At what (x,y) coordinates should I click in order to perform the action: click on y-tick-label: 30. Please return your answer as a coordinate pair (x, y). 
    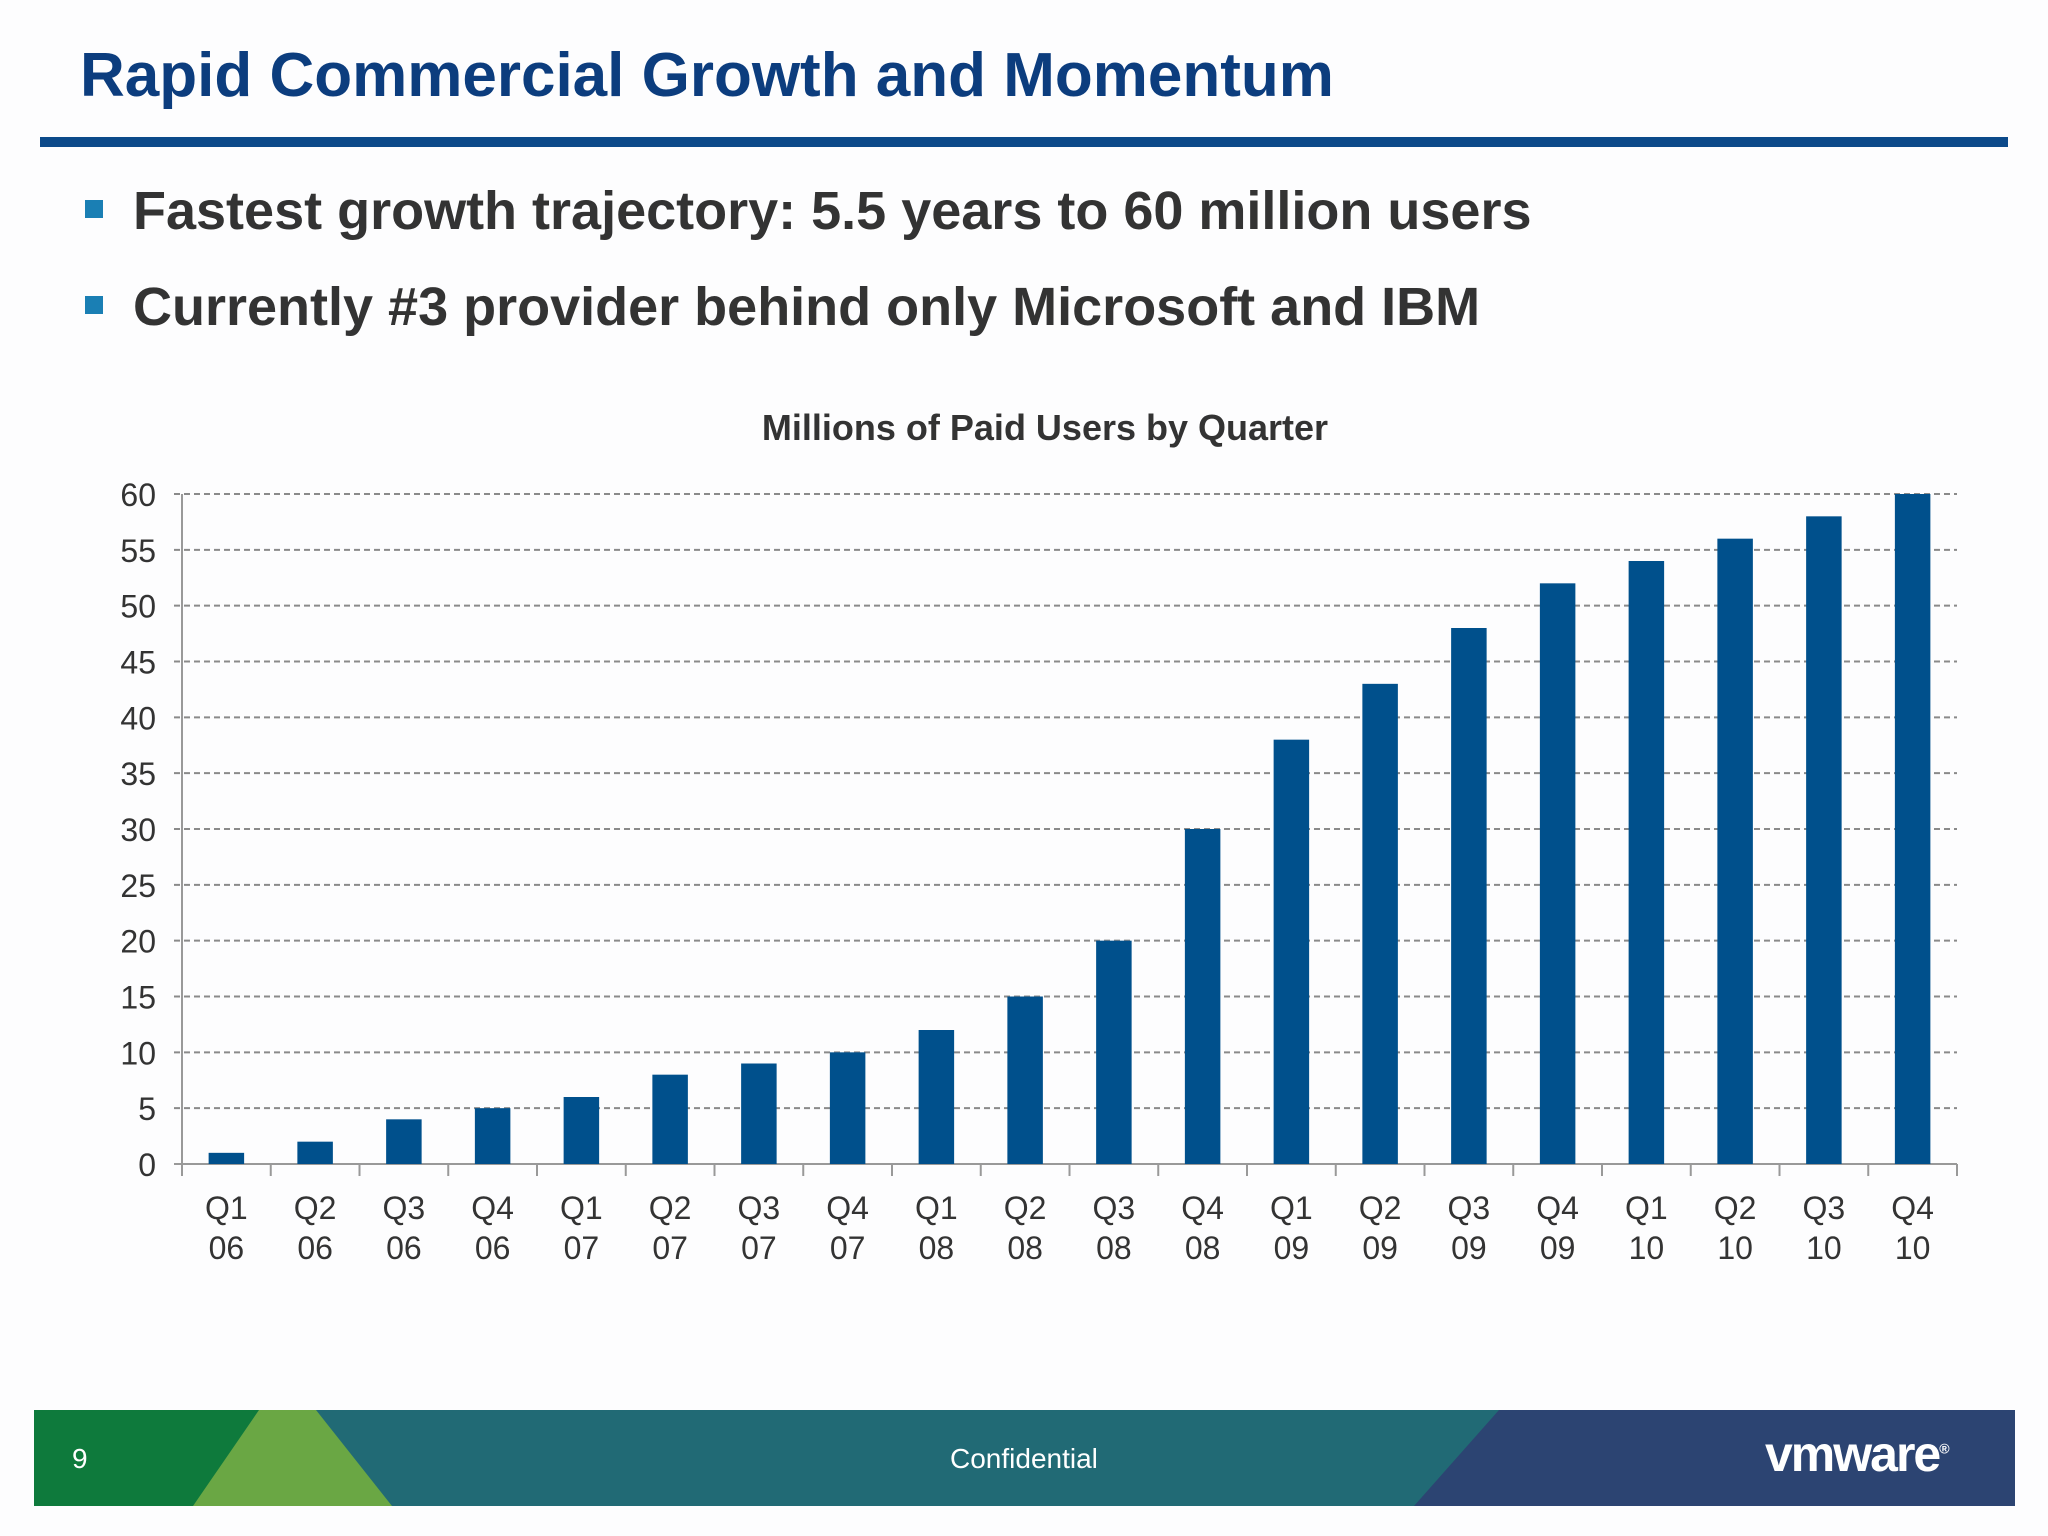
    Looking at the image, I should click on (138, 830).